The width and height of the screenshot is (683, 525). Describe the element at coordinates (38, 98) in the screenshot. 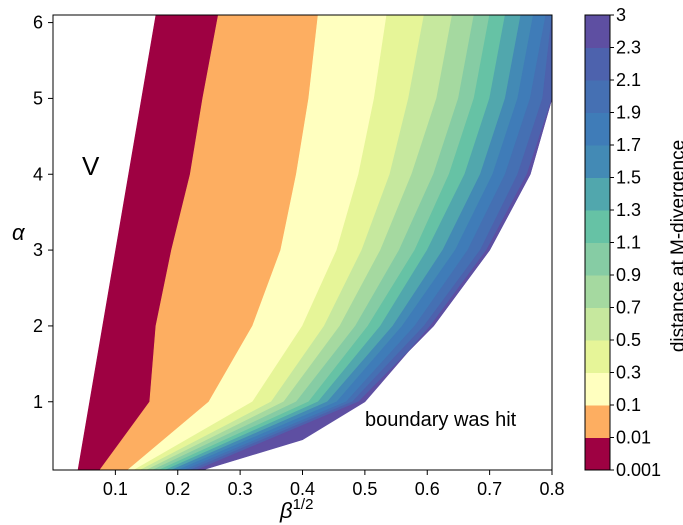

I see `y-tick-label: 5` at that location.